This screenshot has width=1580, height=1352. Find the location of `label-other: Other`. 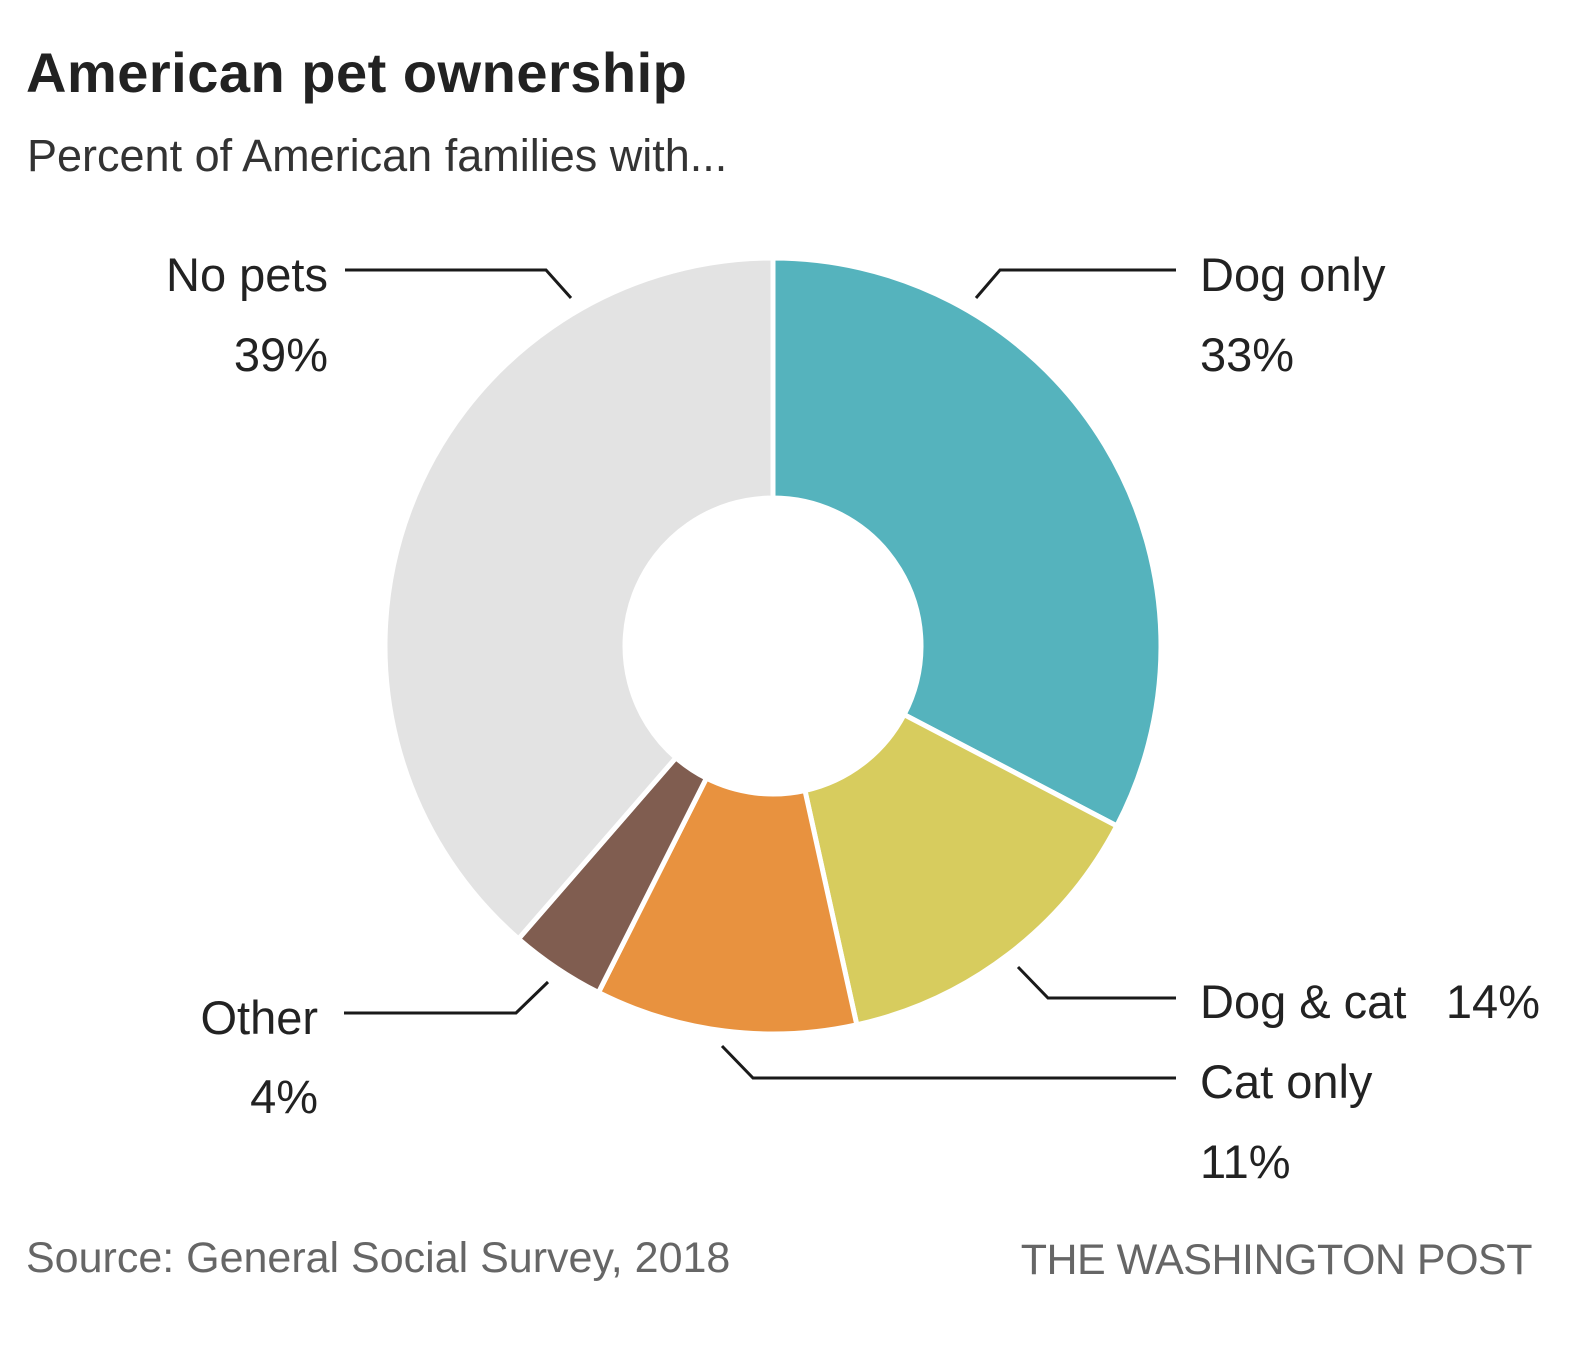

label-other: Other is located at coordinates (259, 1017).